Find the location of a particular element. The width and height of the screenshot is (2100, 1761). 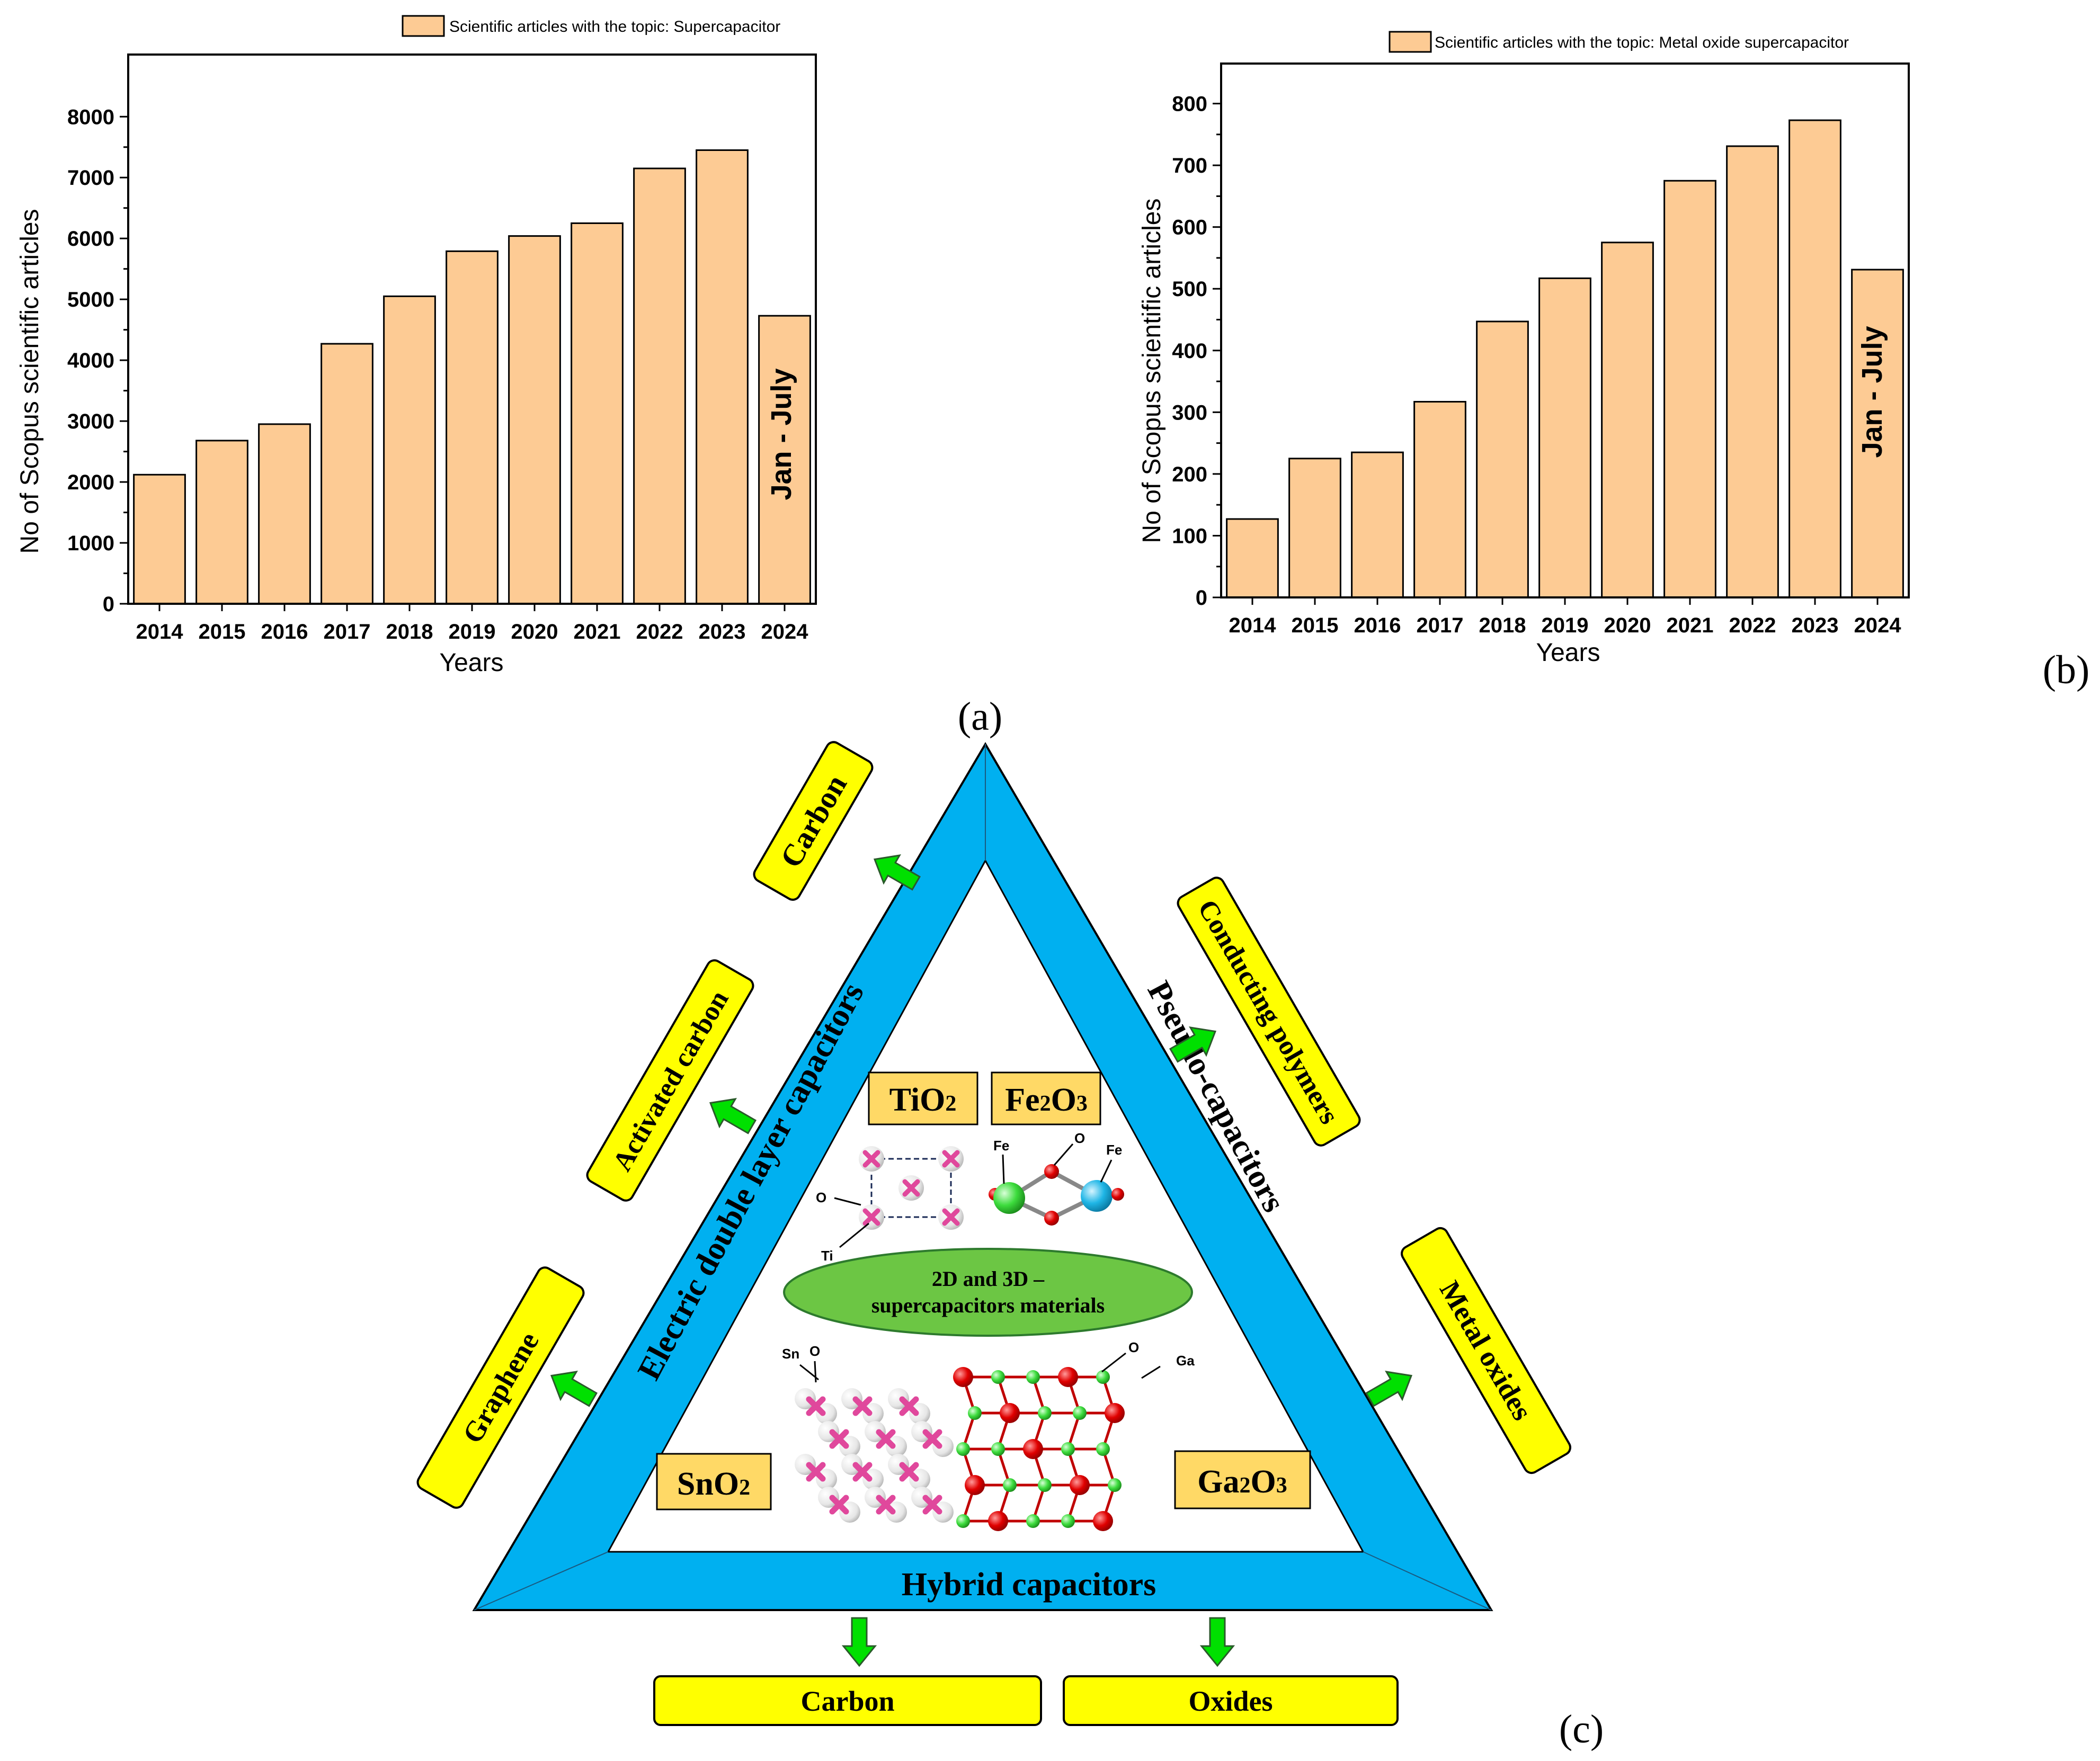

formula-sno2: SnO2 is located at coordinates (714, 1481).